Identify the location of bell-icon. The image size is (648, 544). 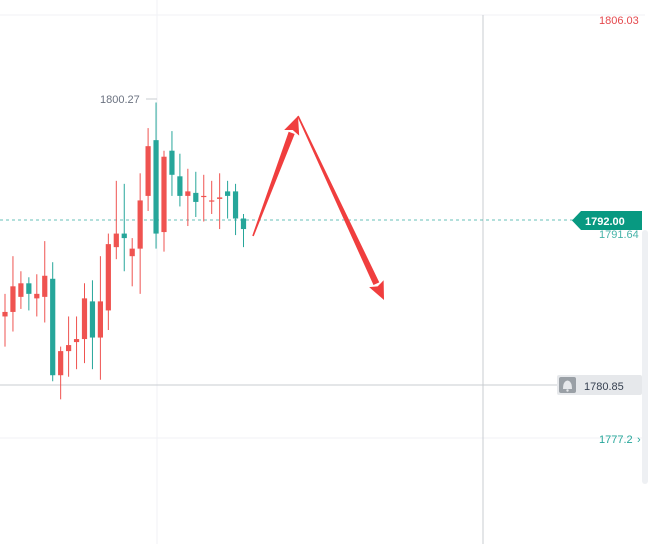
(567, 385).